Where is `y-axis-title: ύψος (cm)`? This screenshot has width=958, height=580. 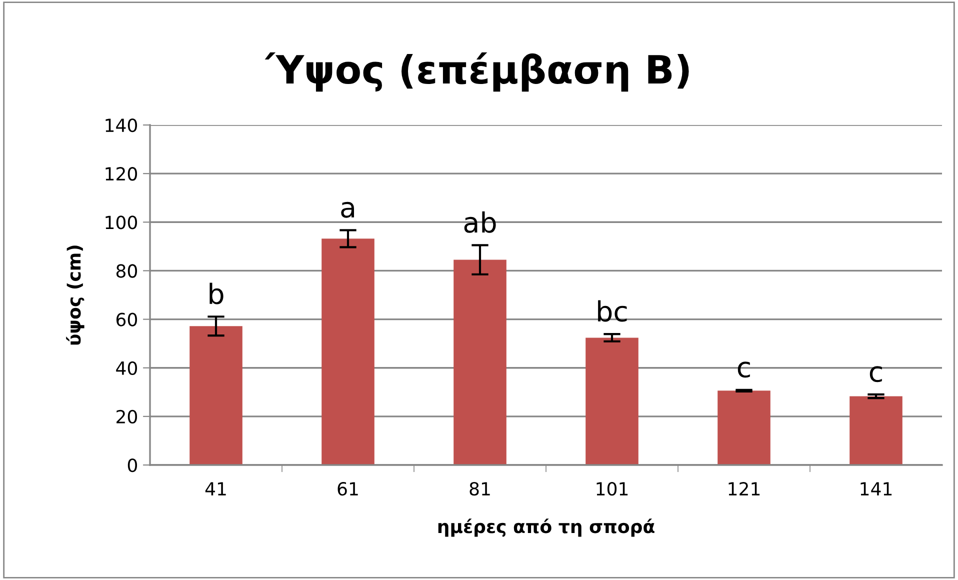 y-axis-title: ύψος (cm) is located at coordinates (75, 295).